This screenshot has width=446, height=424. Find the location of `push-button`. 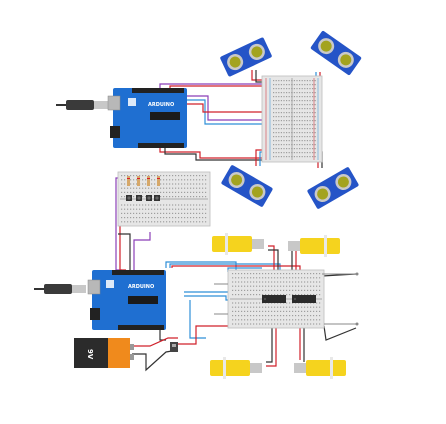

push-button is located at coordinates (139, 198).